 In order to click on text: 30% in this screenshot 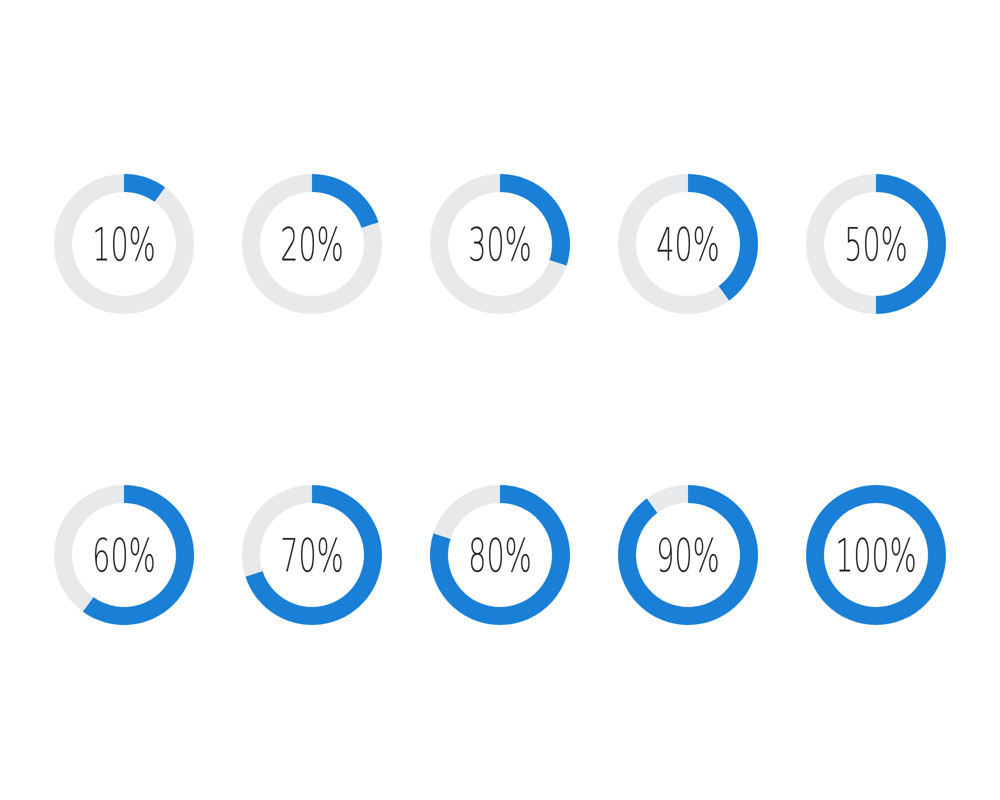, I will do `click(500, 245)`.